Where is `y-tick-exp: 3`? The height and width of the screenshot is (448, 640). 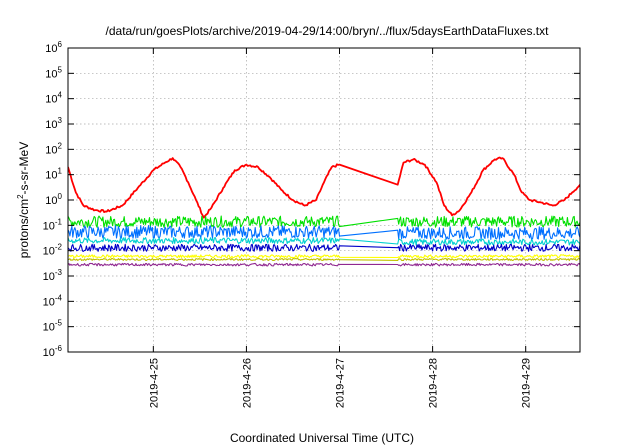
y-tick-exp: 3 is located at coordinates (60, 120).